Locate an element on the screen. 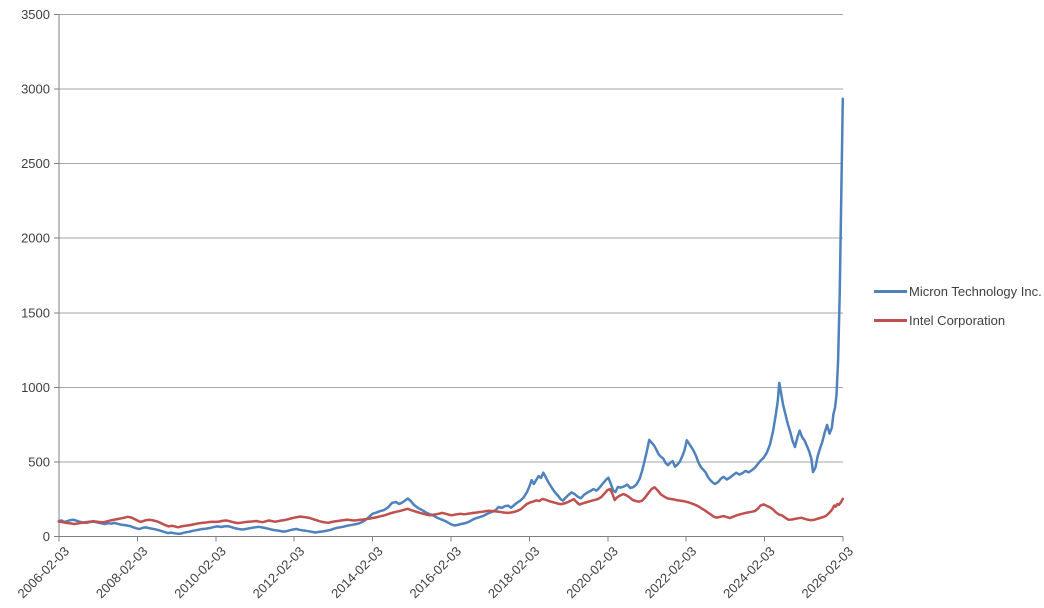 Image resolution: width=1044 pixels, height=608 pixels. series-line-intel is located at coordinates (451, 507).